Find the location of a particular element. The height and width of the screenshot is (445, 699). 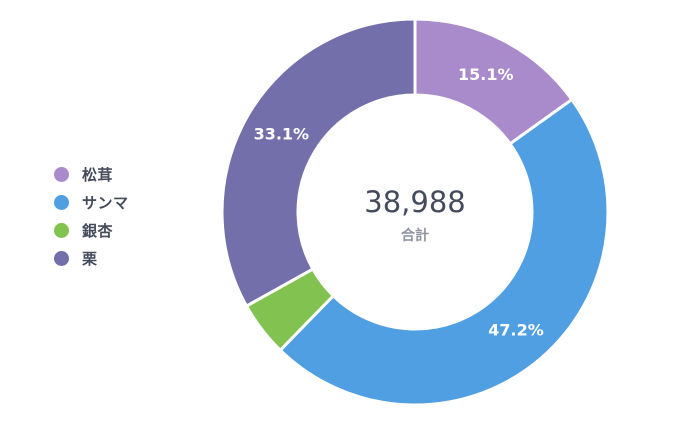

chart-legend: 松茸 サンマ 銀杏栗 is located at coordinates (91, 216).